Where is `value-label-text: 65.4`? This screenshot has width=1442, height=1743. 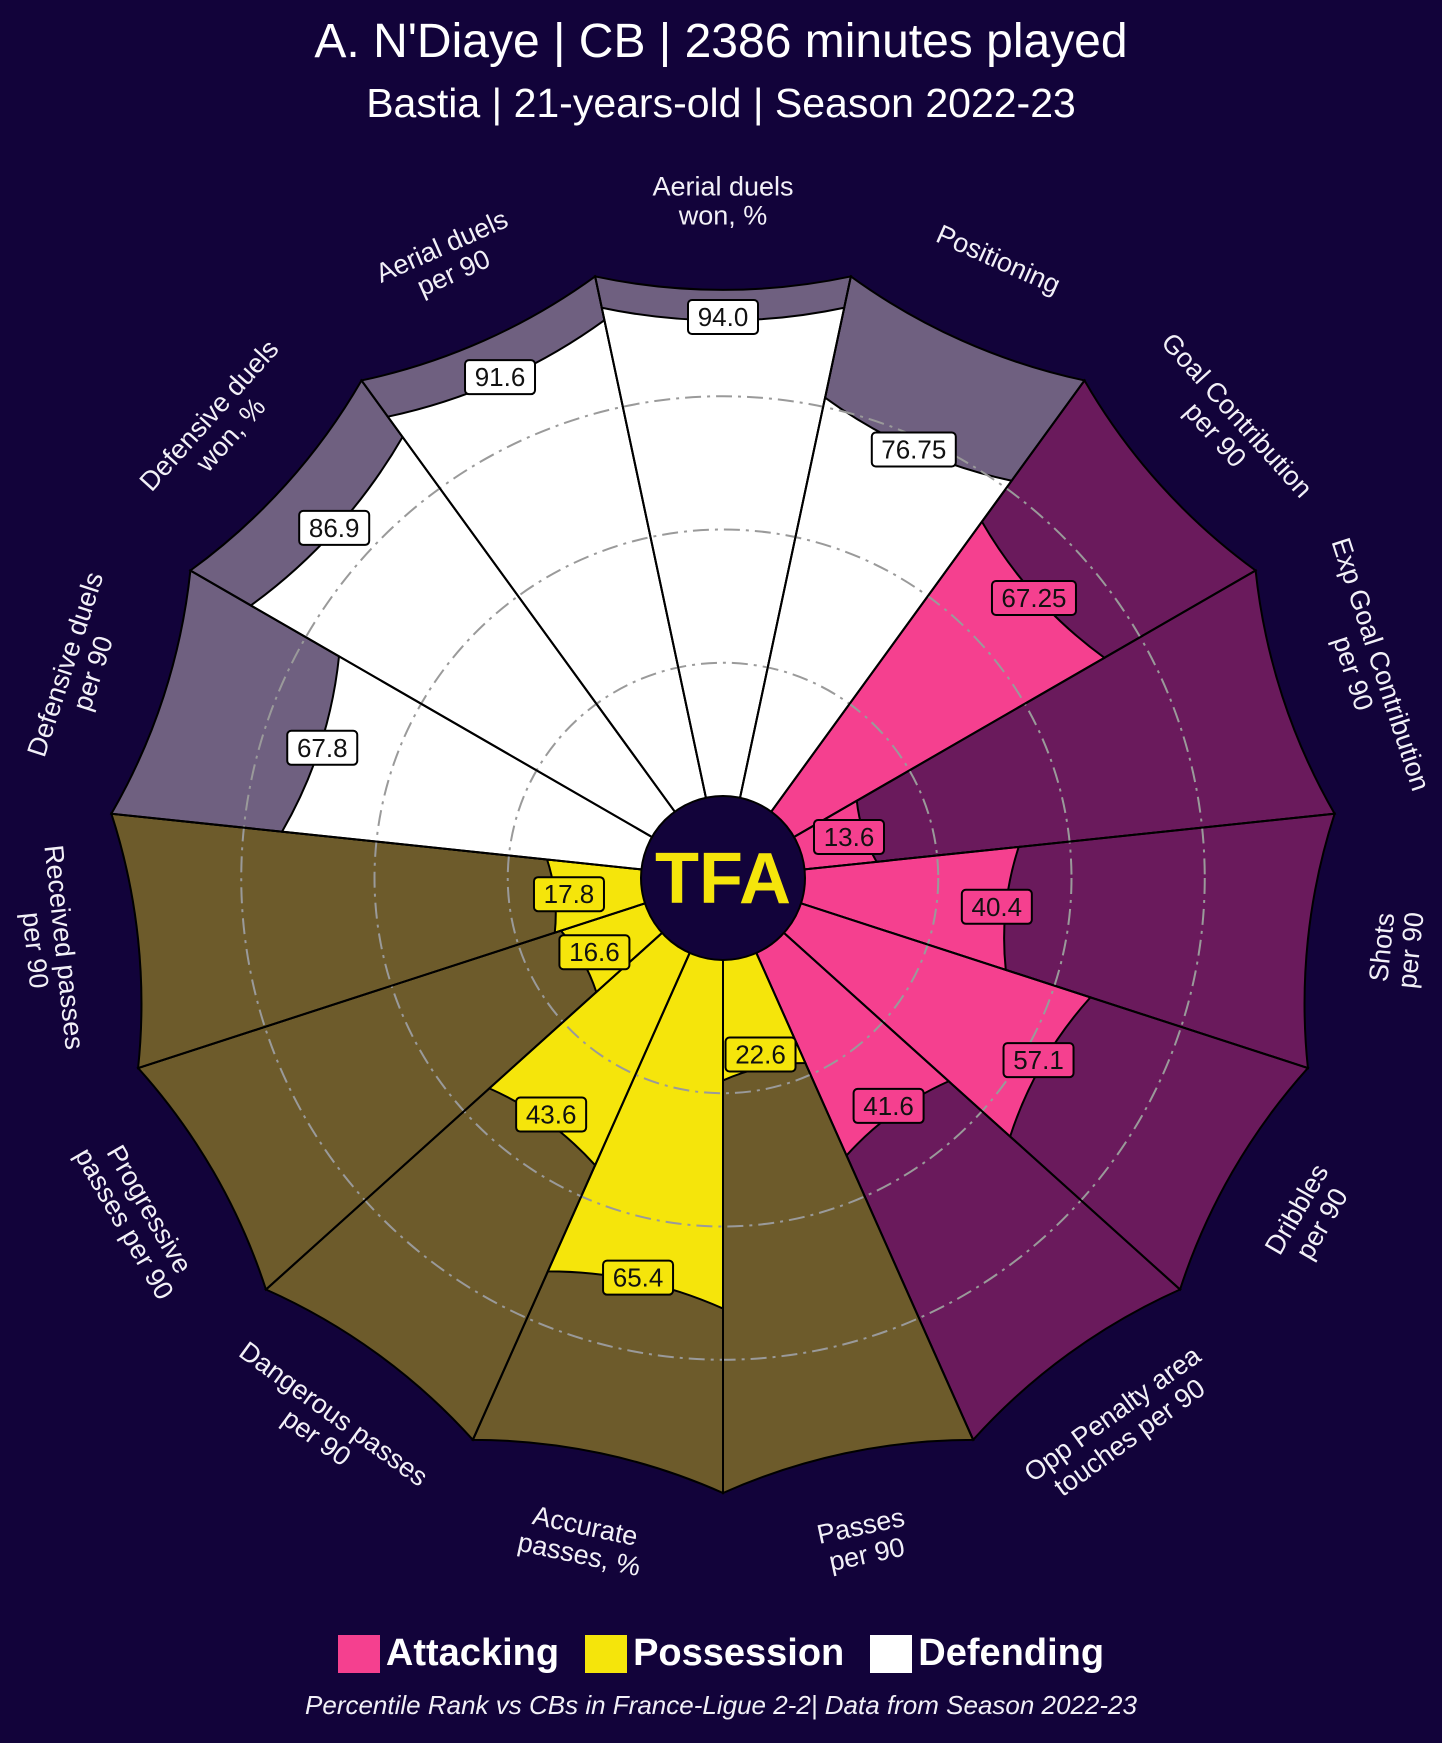 value-label-text: 65.4 is located at coordinates (638, 1278).